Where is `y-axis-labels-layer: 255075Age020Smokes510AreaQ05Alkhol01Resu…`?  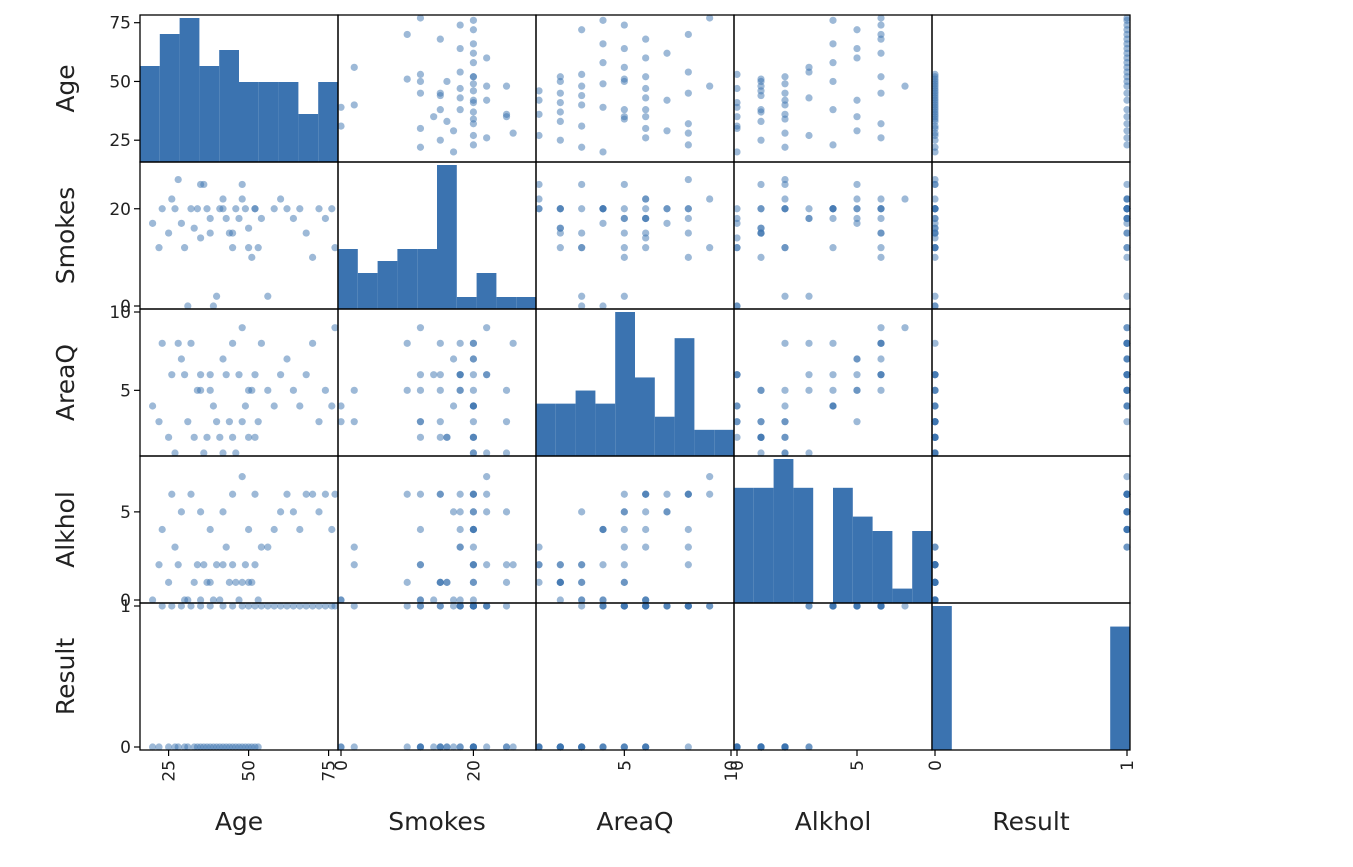 y-axis-labels-layer: 255075Age020Smokes510AreaQ05Alkhol01Resu… is located at coordinates (95, 386).